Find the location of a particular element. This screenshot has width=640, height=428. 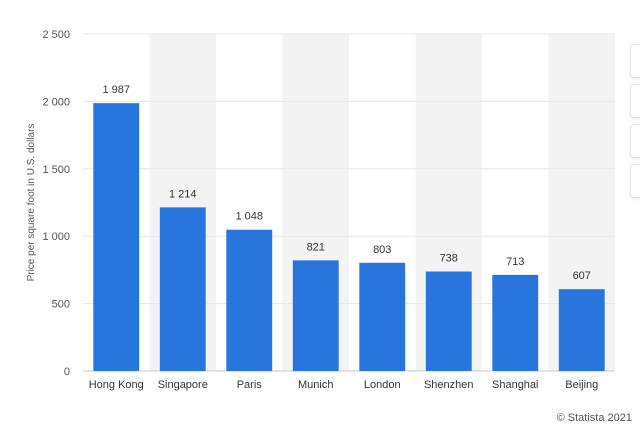

data-label: 607 is located at coordinates (582, 276).